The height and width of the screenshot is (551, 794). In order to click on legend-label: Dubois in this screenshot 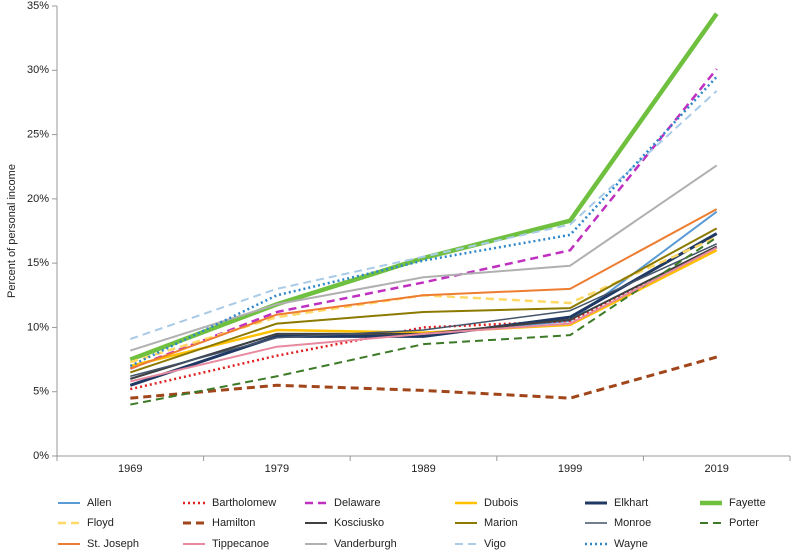, I will do `click(501, 503)`.